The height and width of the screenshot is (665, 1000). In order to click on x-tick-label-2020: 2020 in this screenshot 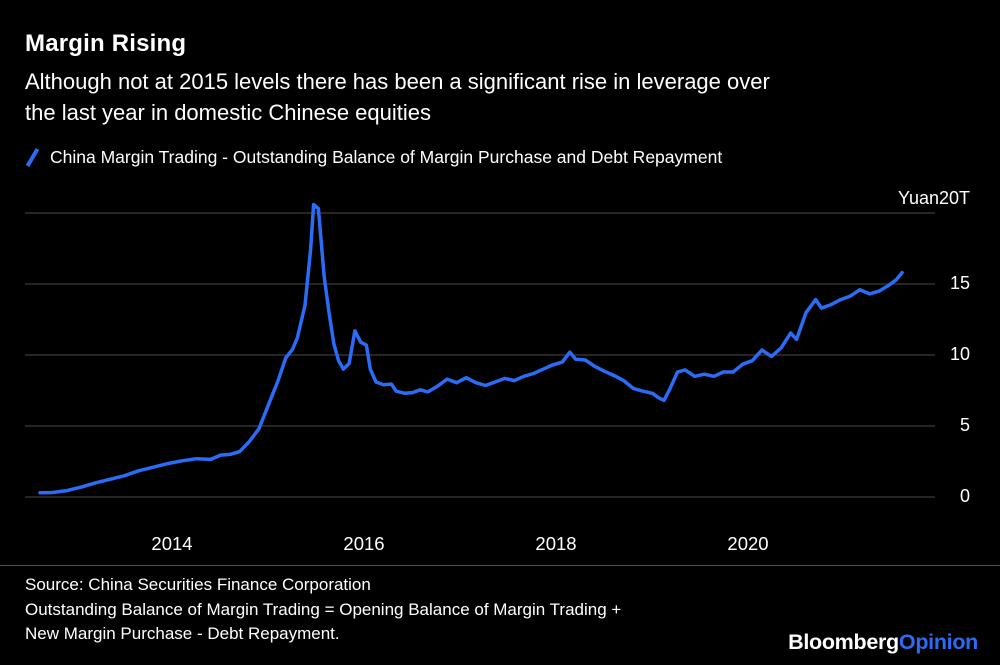, I will do `click(748, 543)`.